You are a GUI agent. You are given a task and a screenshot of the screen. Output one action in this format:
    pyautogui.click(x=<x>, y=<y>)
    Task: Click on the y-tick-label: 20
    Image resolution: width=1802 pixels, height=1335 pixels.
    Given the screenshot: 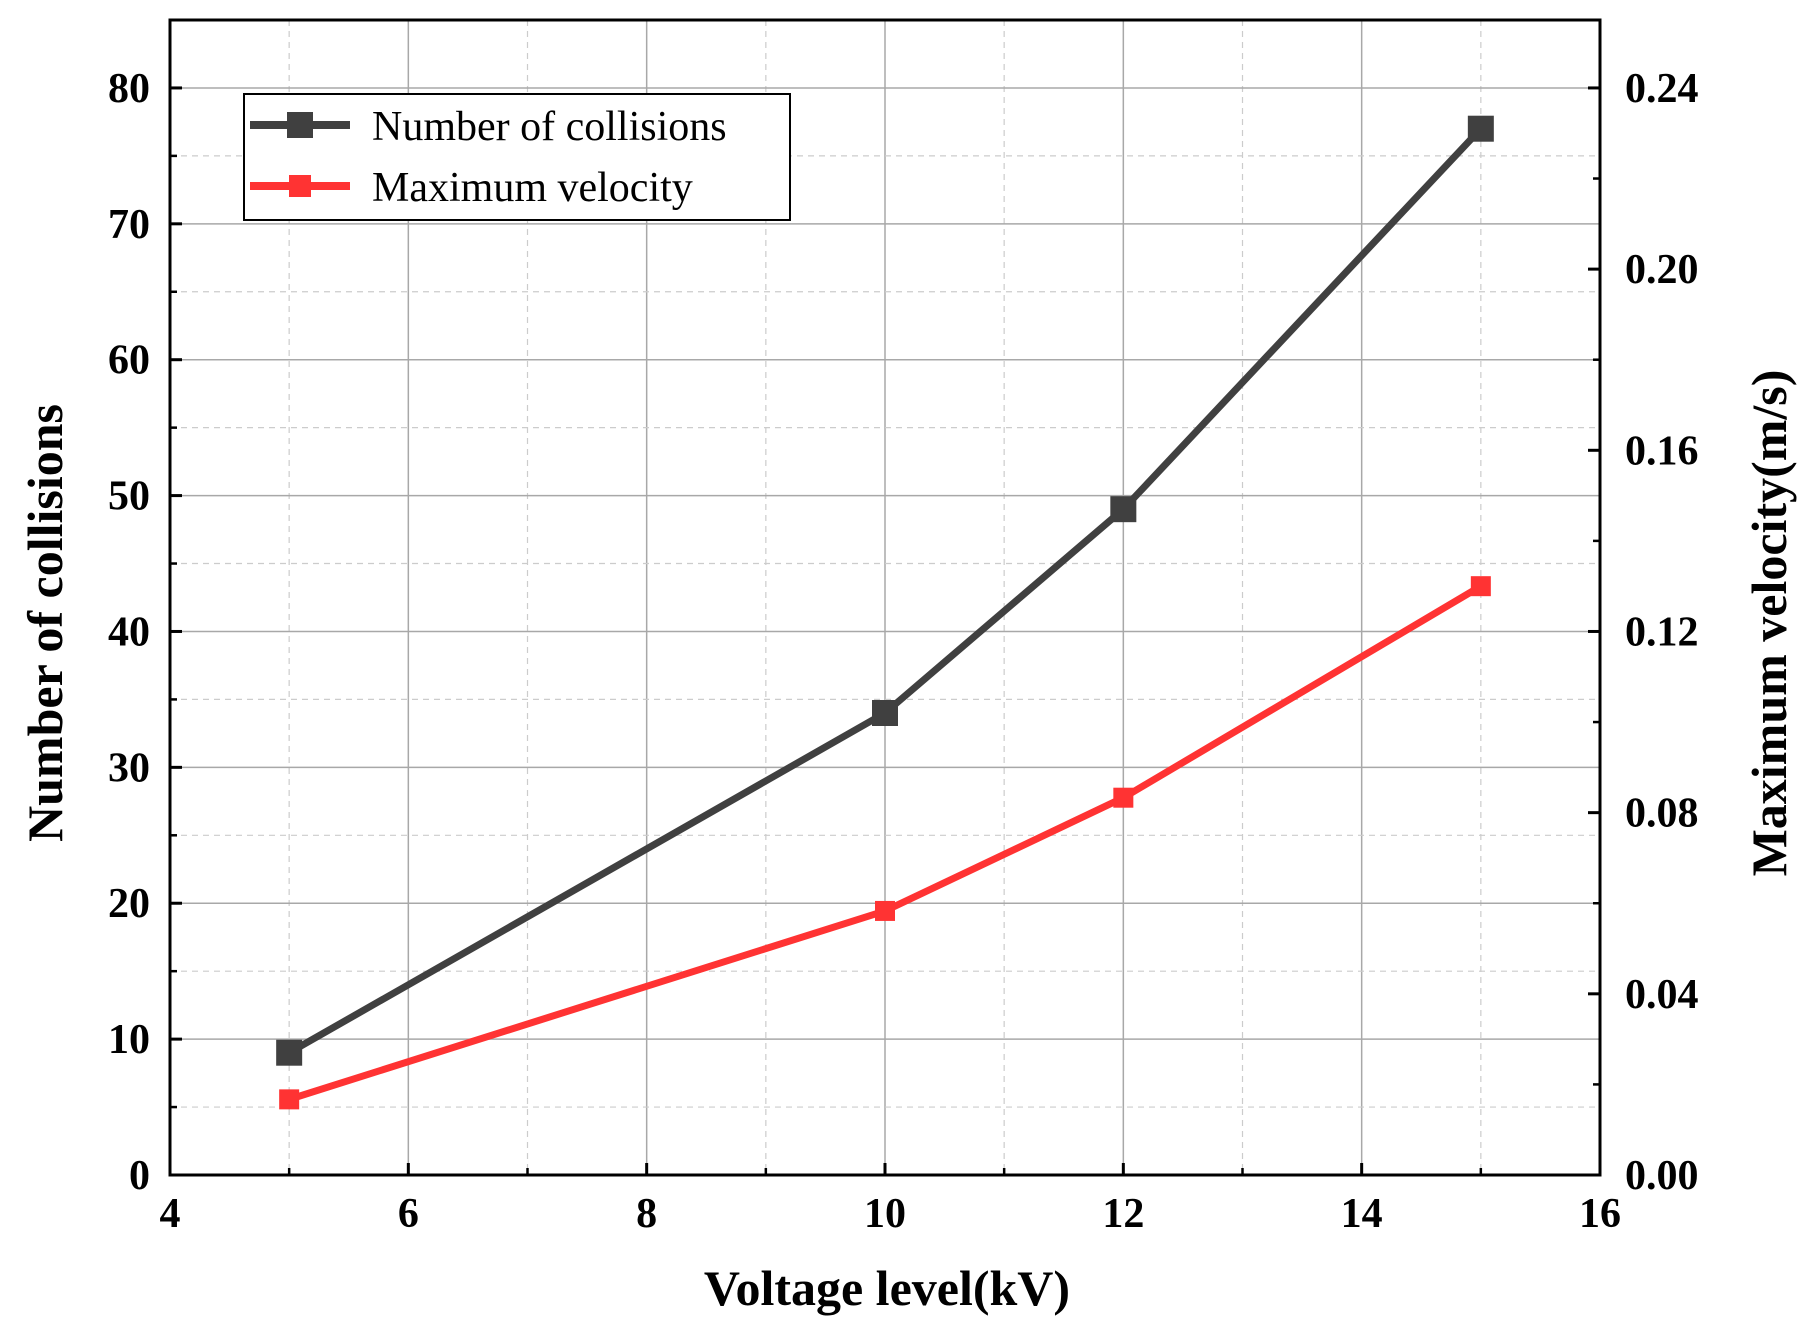 What is the action you would take?
    pyautogui.click(x=129, y=904)
    